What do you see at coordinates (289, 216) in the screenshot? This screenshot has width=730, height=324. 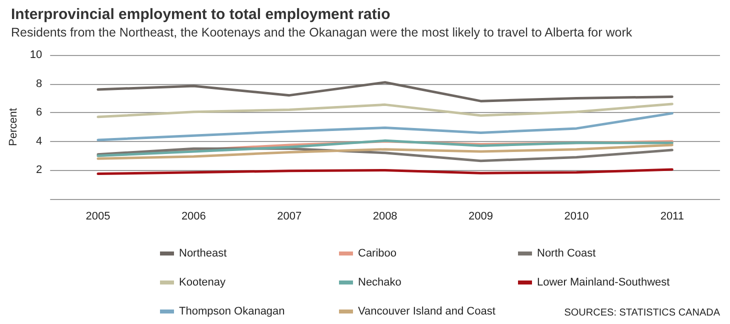 I see `x-tick-label: 2007` at bounding box center [289, 216].